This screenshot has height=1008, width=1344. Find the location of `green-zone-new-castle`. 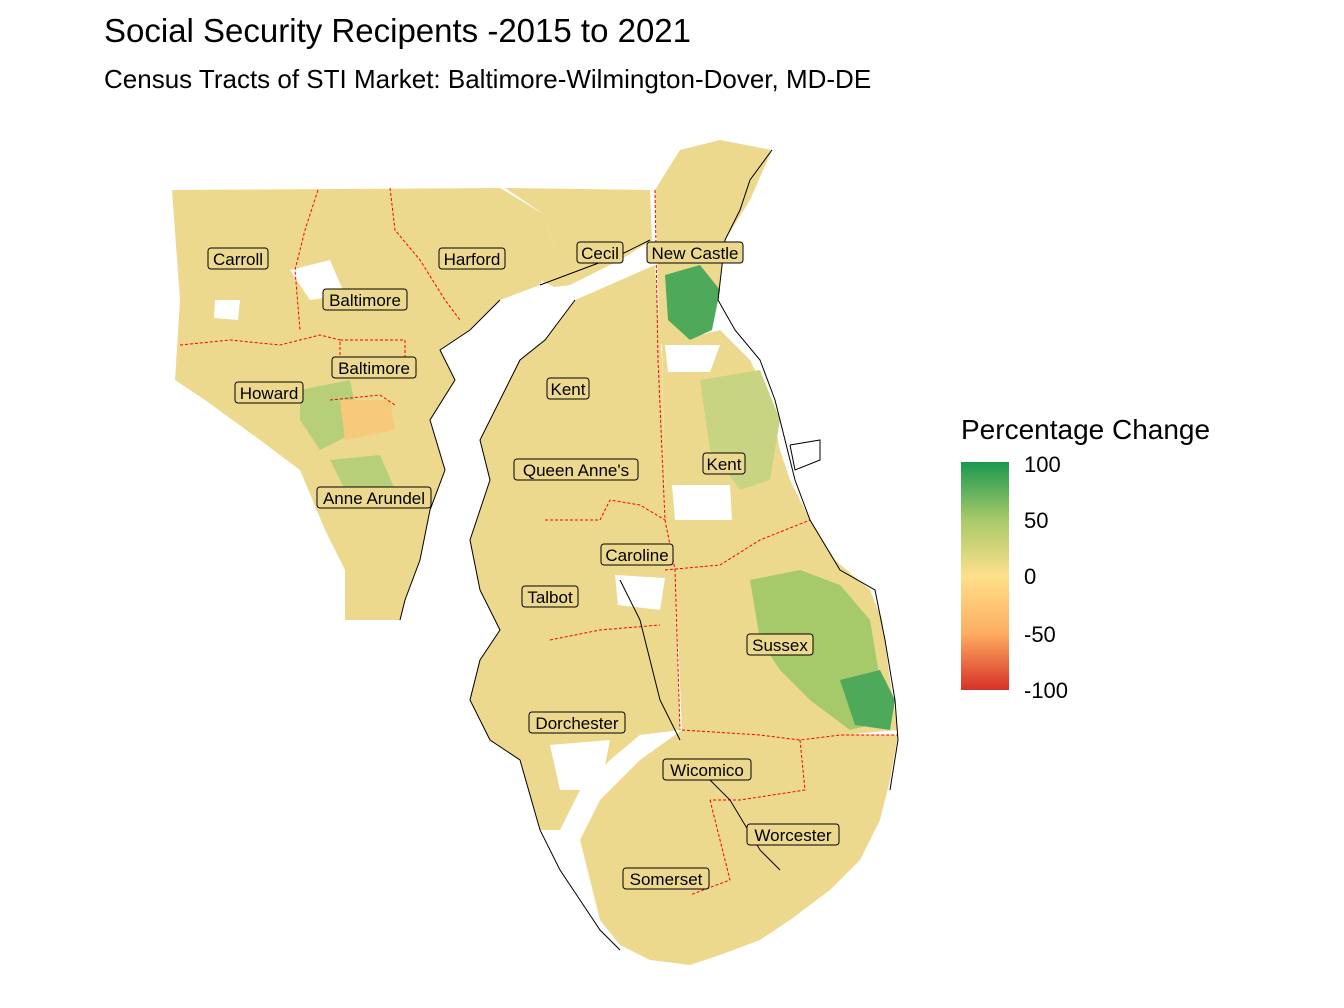

green-zone-new-castle is located at coordinates (692, 302).